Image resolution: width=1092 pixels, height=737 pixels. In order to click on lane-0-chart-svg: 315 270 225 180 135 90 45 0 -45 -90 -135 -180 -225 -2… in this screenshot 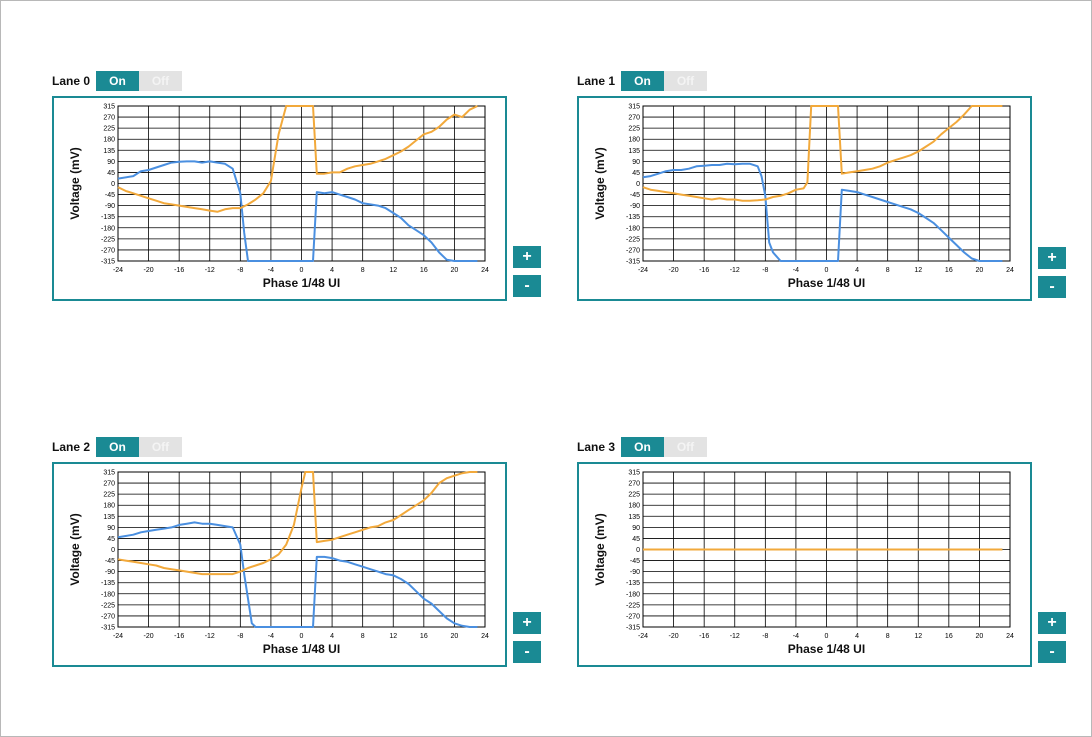, I will do `click(278, 197)`.